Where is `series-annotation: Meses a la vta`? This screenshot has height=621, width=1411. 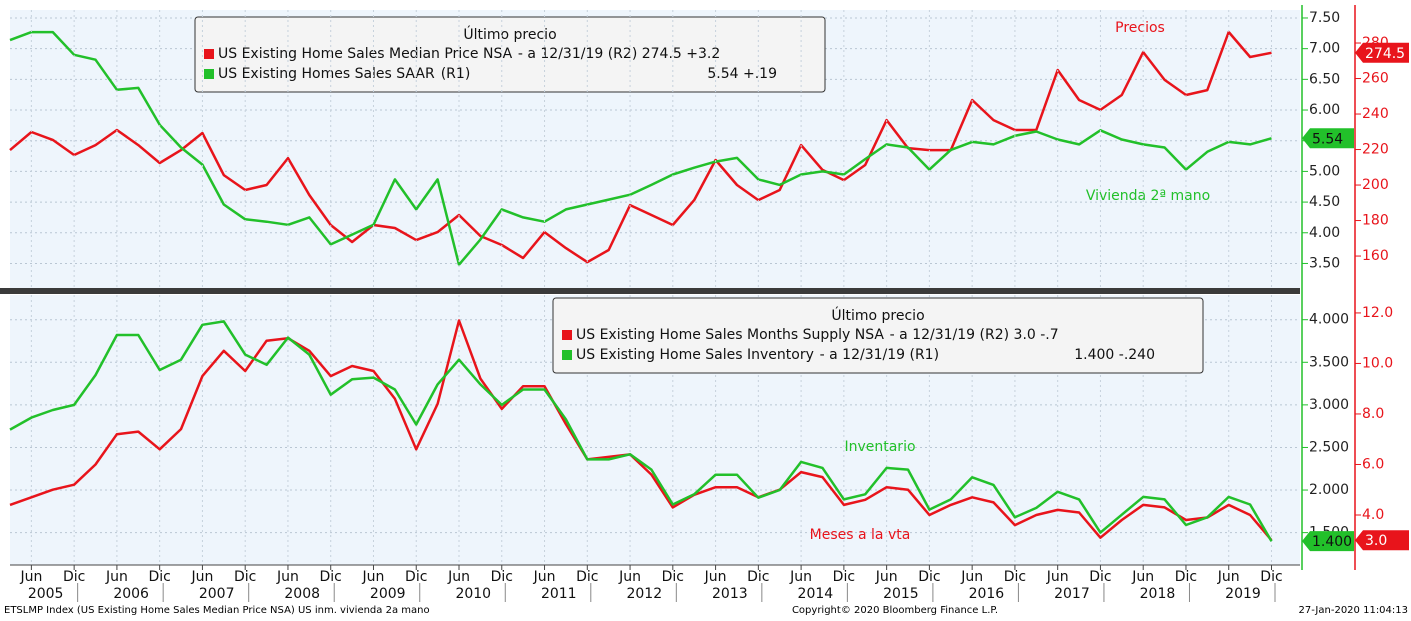
series-annotation: Meses a la vta is located at coordinates (860, 535).